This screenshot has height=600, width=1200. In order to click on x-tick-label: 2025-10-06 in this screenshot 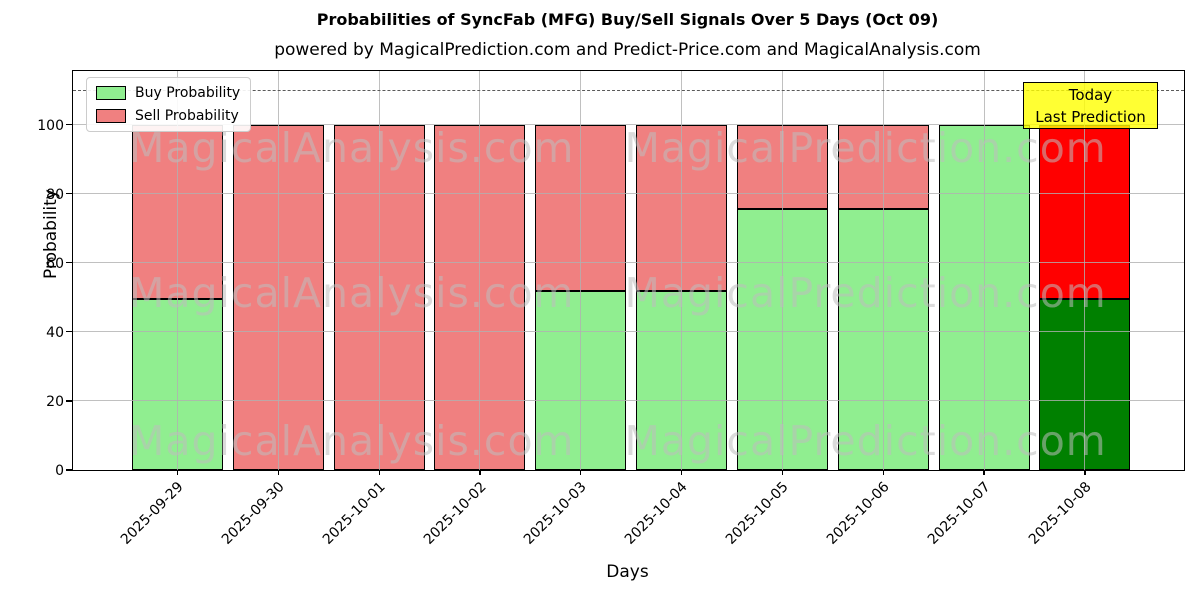, I will do `click(858, 513)`.